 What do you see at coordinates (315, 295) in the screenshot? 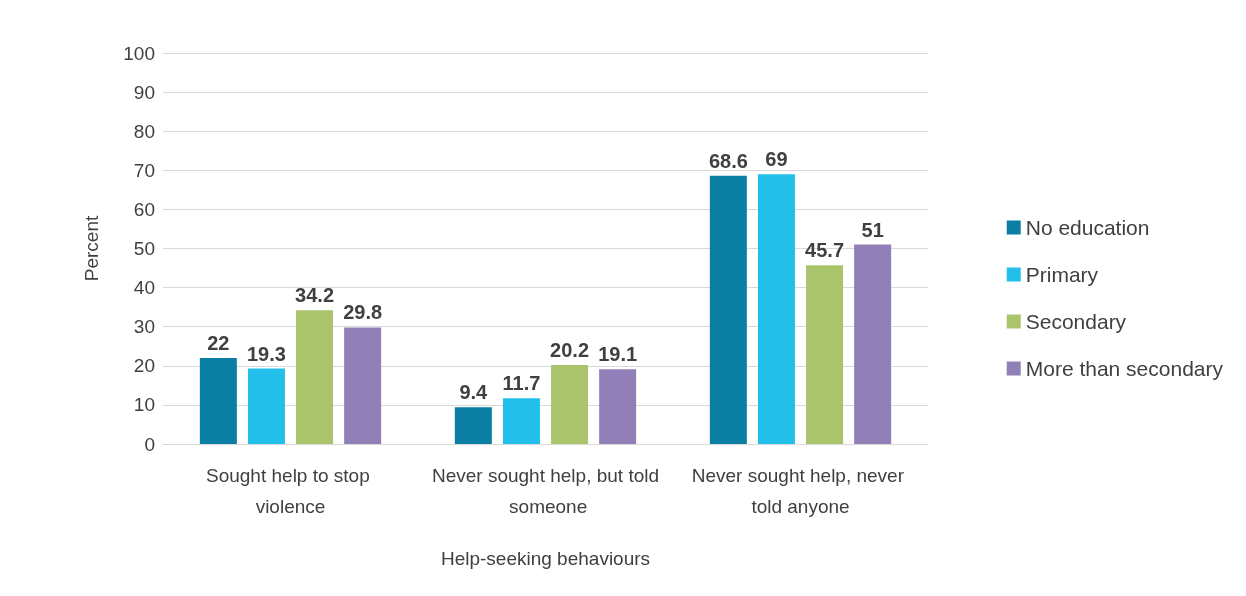
I see `data-label: 34.2` at bounding box center [315, 295].